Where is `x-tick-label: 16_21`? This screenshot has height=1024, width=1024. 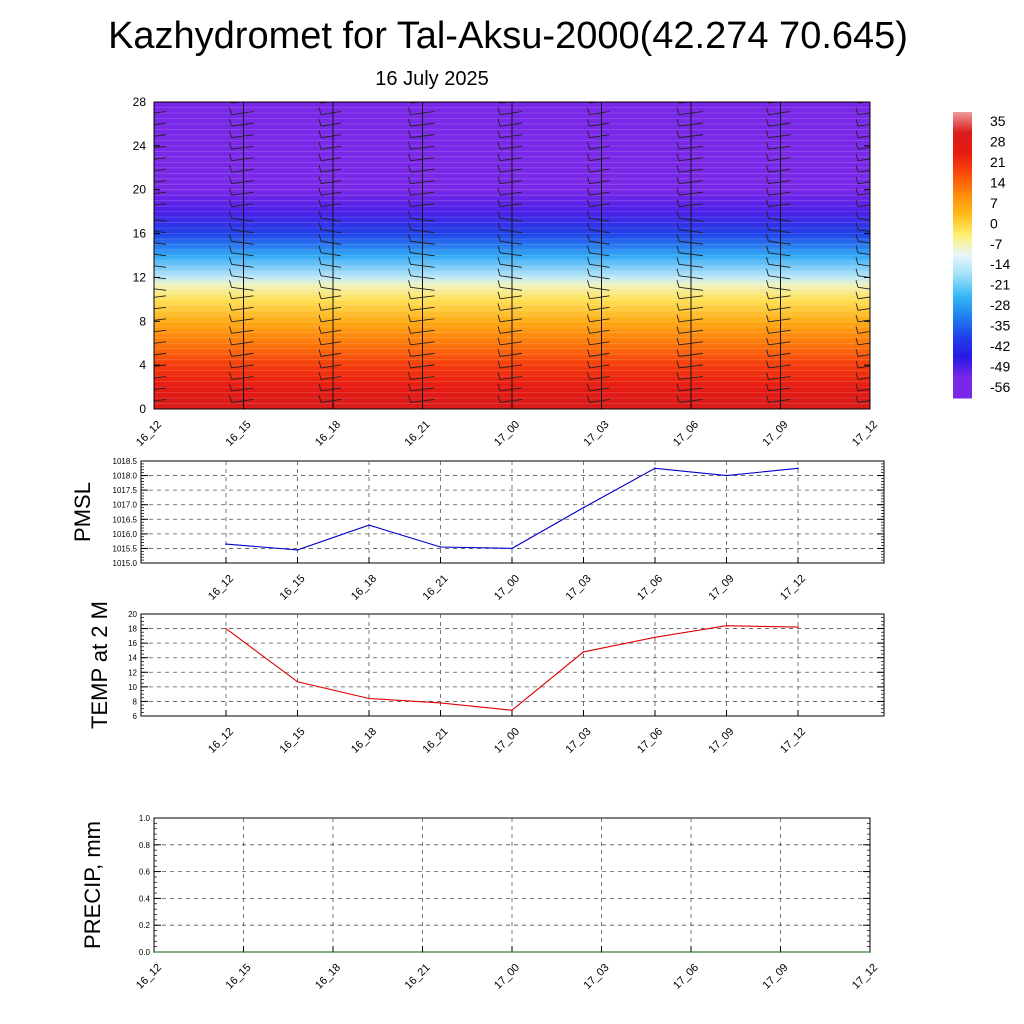 x-tick-label: 16_21 is located at coordinates (436, 741).